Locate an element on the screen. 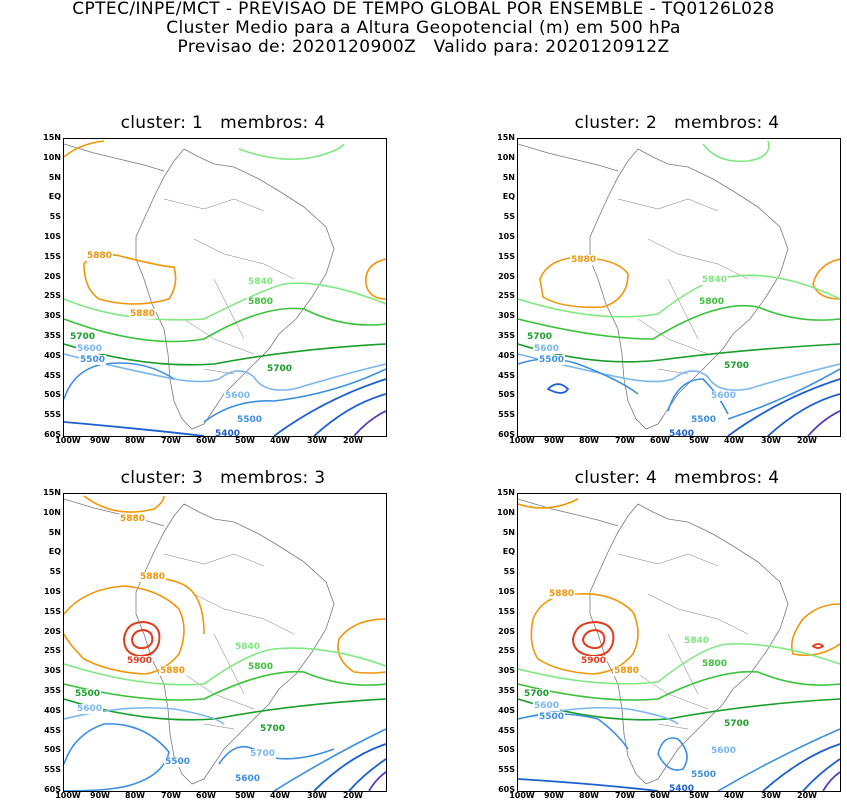  lon-tick-label: 40W is located at coordinates (280, 440).